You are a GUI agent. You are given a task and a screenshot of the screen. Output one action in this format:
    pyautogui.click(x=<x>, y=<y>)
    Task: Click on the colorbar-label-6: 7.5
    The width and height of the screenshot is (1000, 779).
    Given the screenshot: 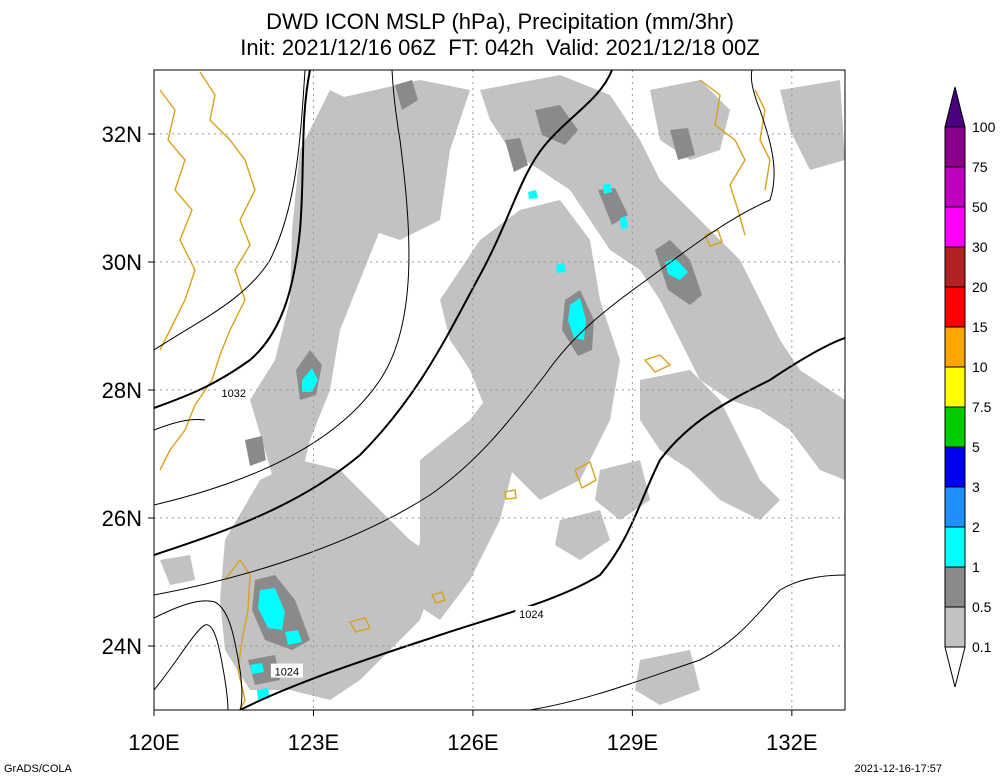 What is the action you would take?
    pyautogui.click(x=982, y=407)
    